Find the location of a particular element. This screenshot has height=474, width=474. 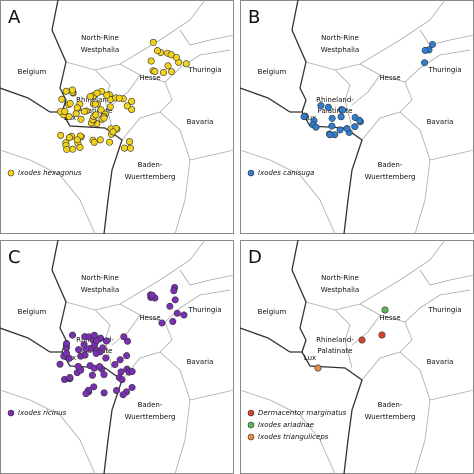

region-label: Thuringia is located at coordinates (444, 70).